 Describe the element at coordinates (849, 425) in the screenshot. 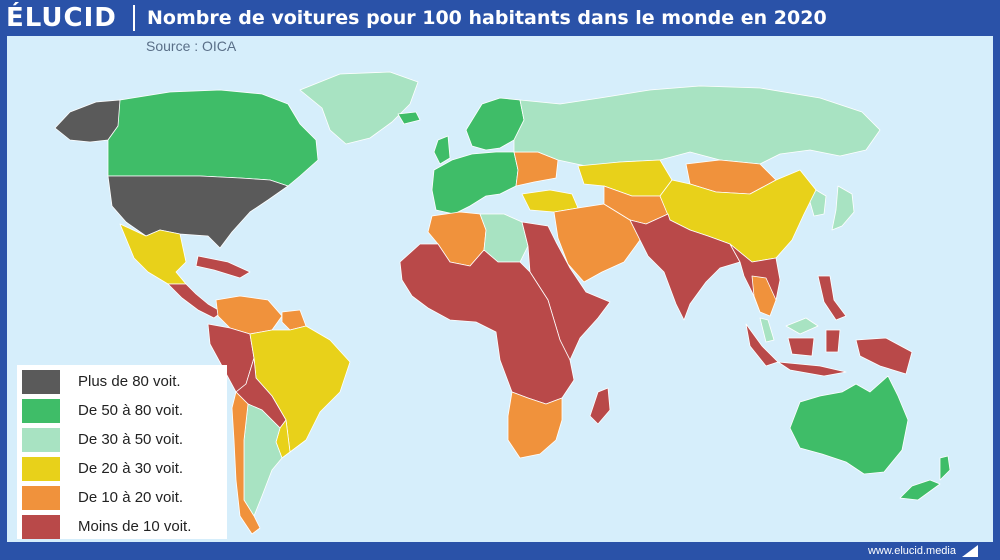

I see `region-australia` at that location.